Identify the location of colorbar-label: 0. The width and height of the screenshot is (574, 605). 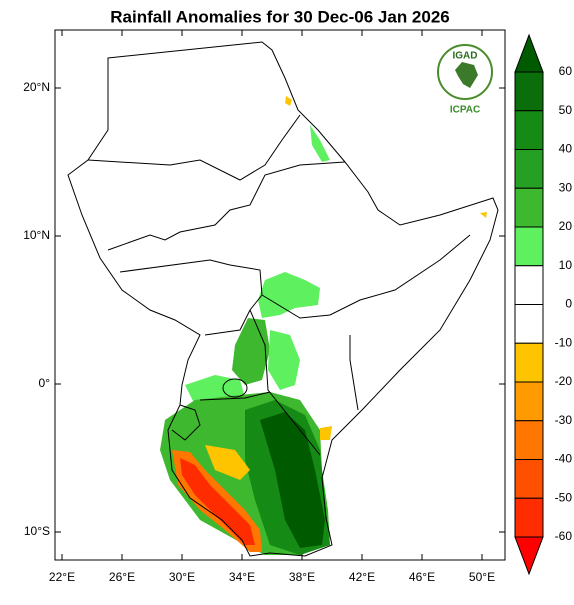
(568, 304).